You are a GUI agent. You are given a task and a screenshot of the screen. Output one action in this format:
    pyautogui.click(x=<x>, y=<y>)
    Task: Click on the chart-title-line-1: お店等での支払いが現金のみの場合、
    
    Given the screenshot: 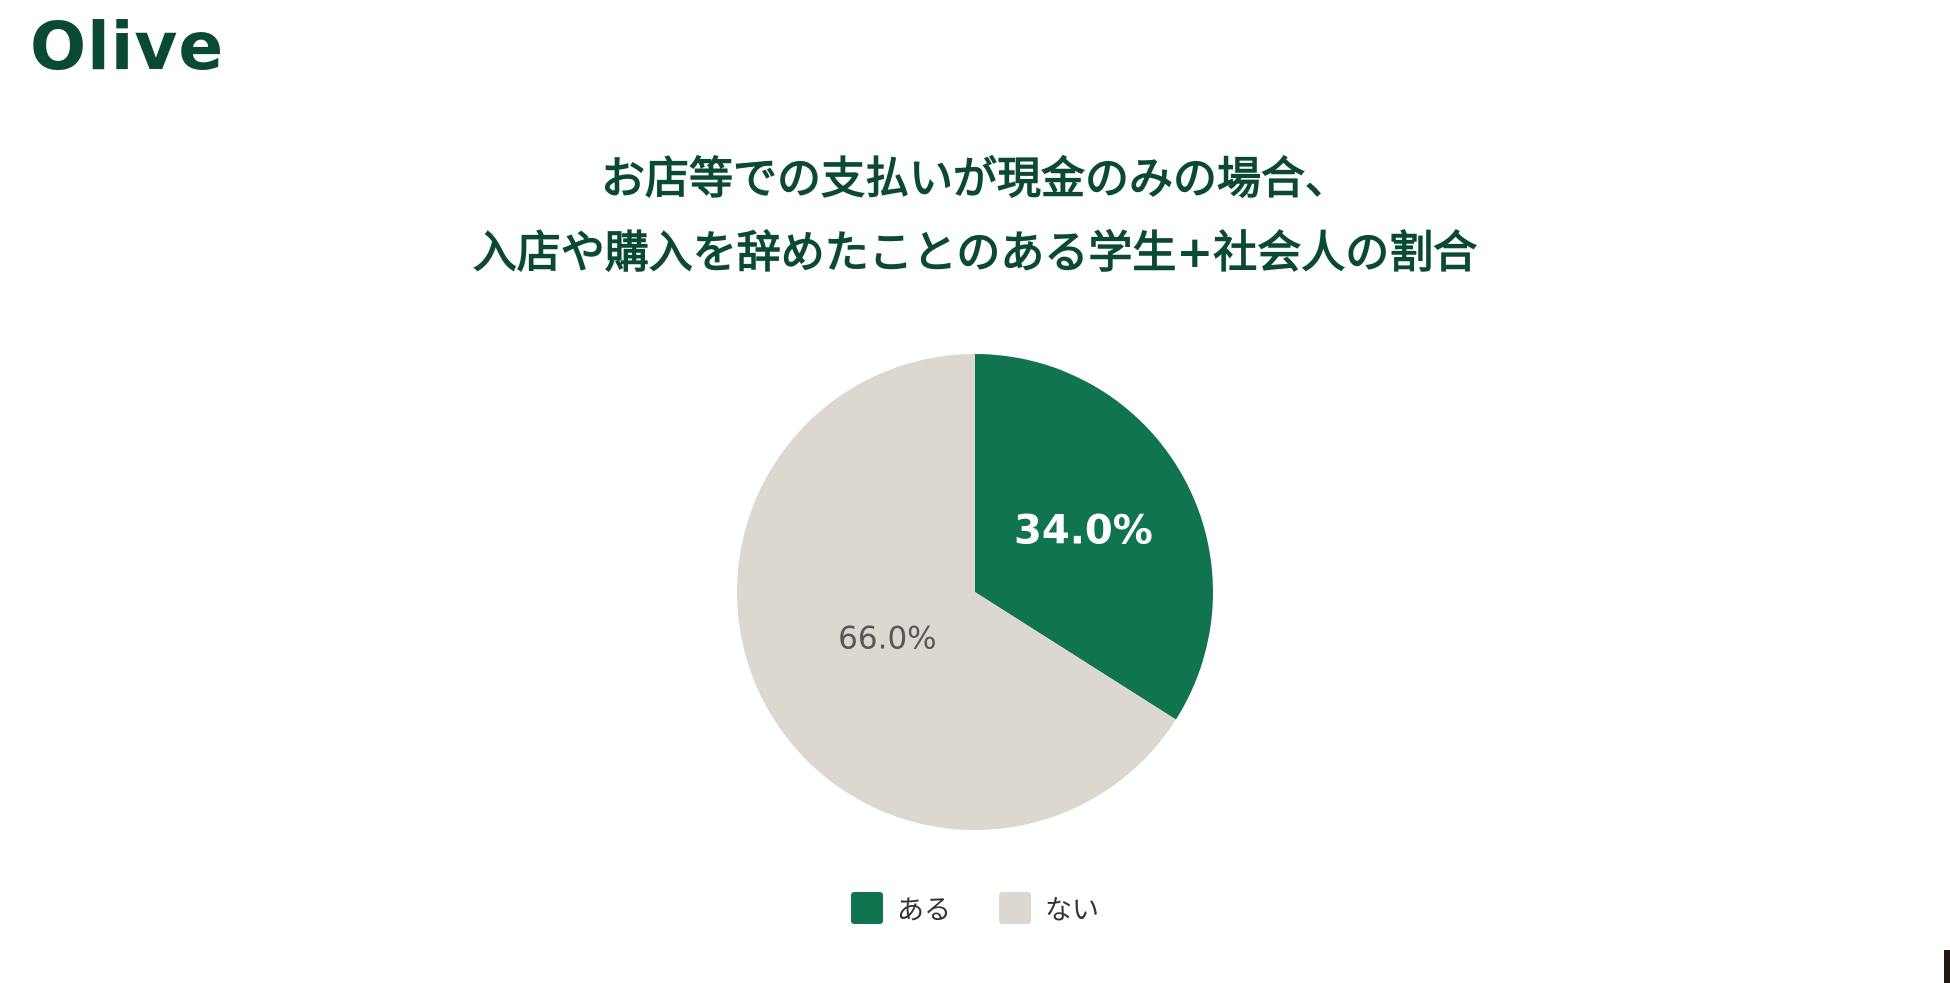 What is the action you would take?
    pyautogui.click(x=975, y=178)
    